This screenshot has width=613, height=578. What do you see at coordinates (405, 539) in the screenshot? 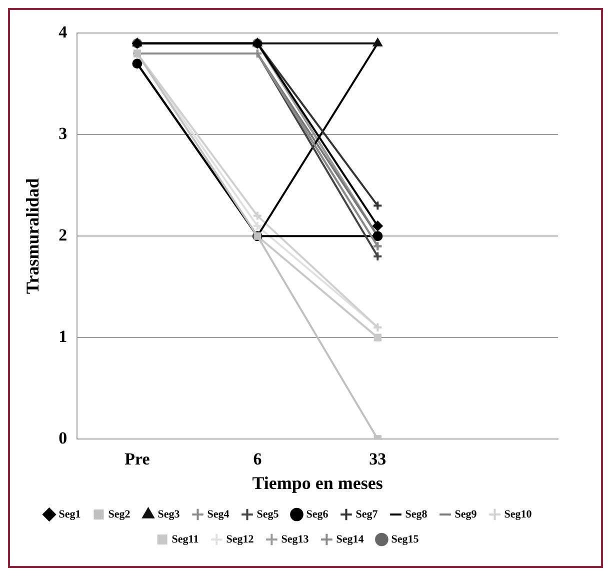
I see `legend-label: Seg15` at bounding box center [405, 539].